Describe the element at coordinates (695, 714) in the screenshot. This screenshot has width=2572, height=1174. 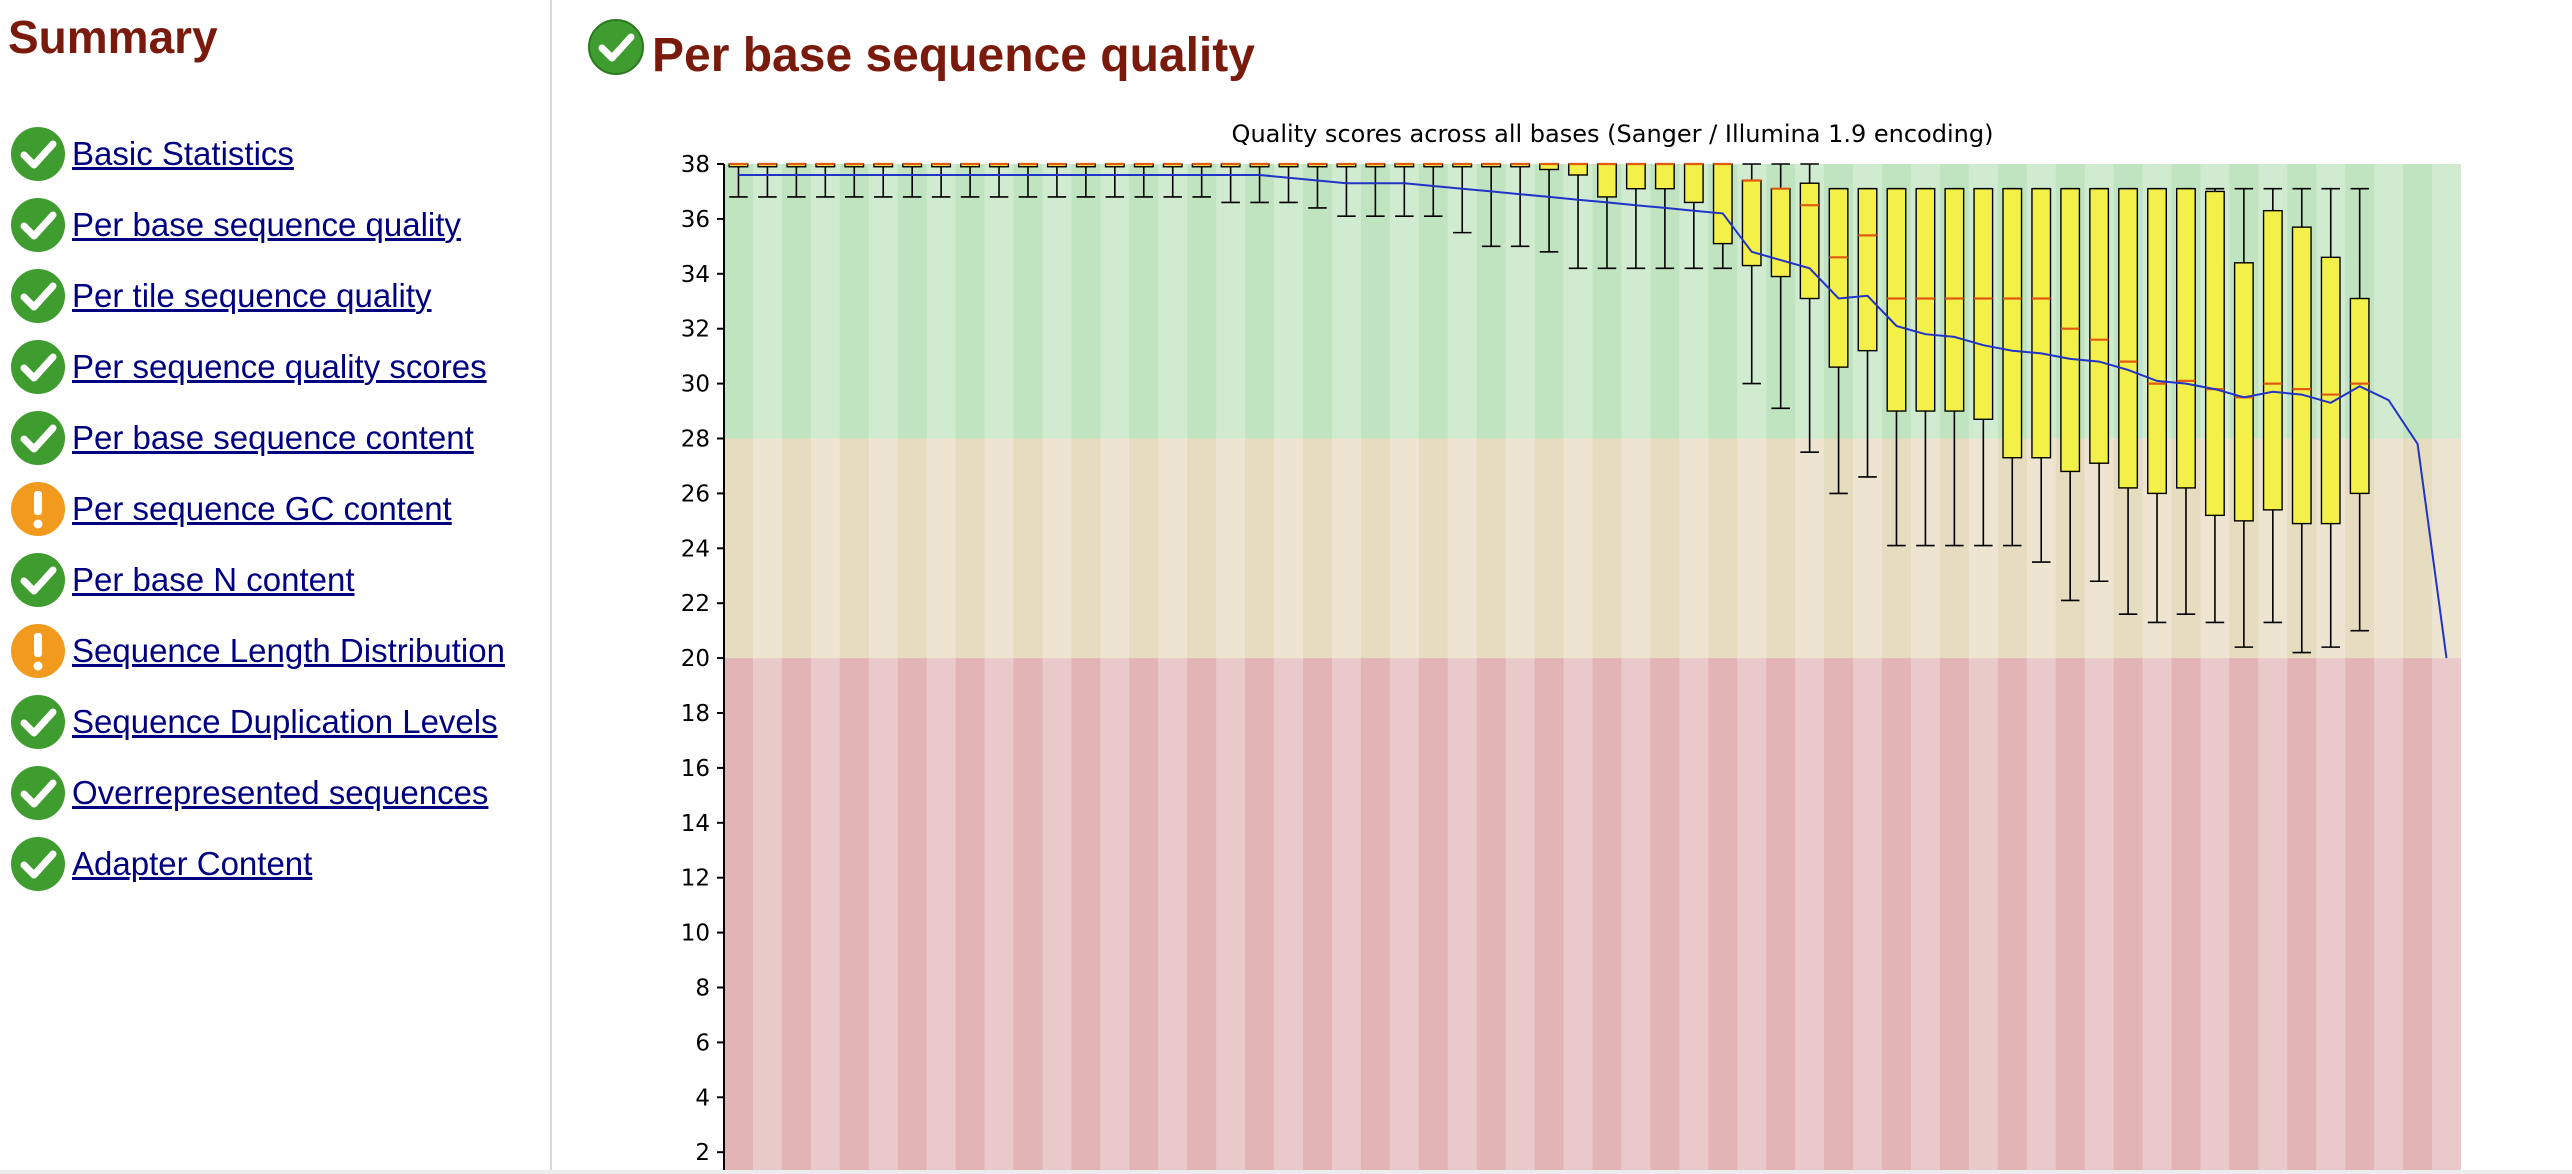
I see `y-tick-label: 18` at that location.